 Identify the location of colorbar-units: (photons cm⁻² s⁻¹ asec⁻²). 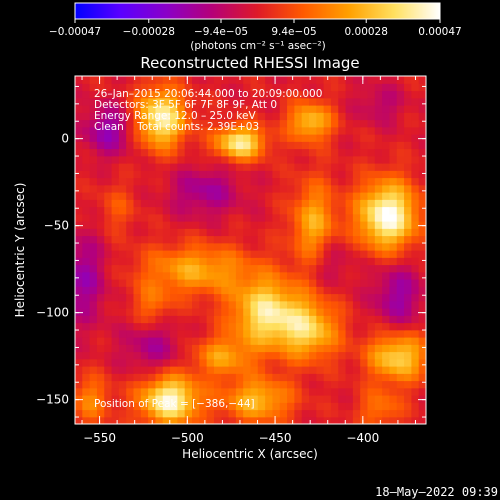
(257, 46).